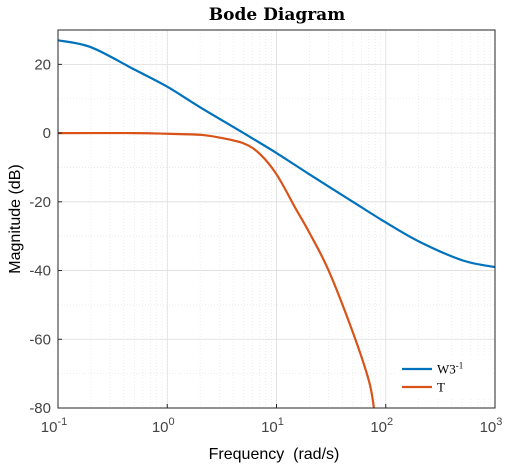 The height and width of the screenshot is (468, 516). I want to click on x-axis-label: Frequency (rad/s), so click(274, 454).